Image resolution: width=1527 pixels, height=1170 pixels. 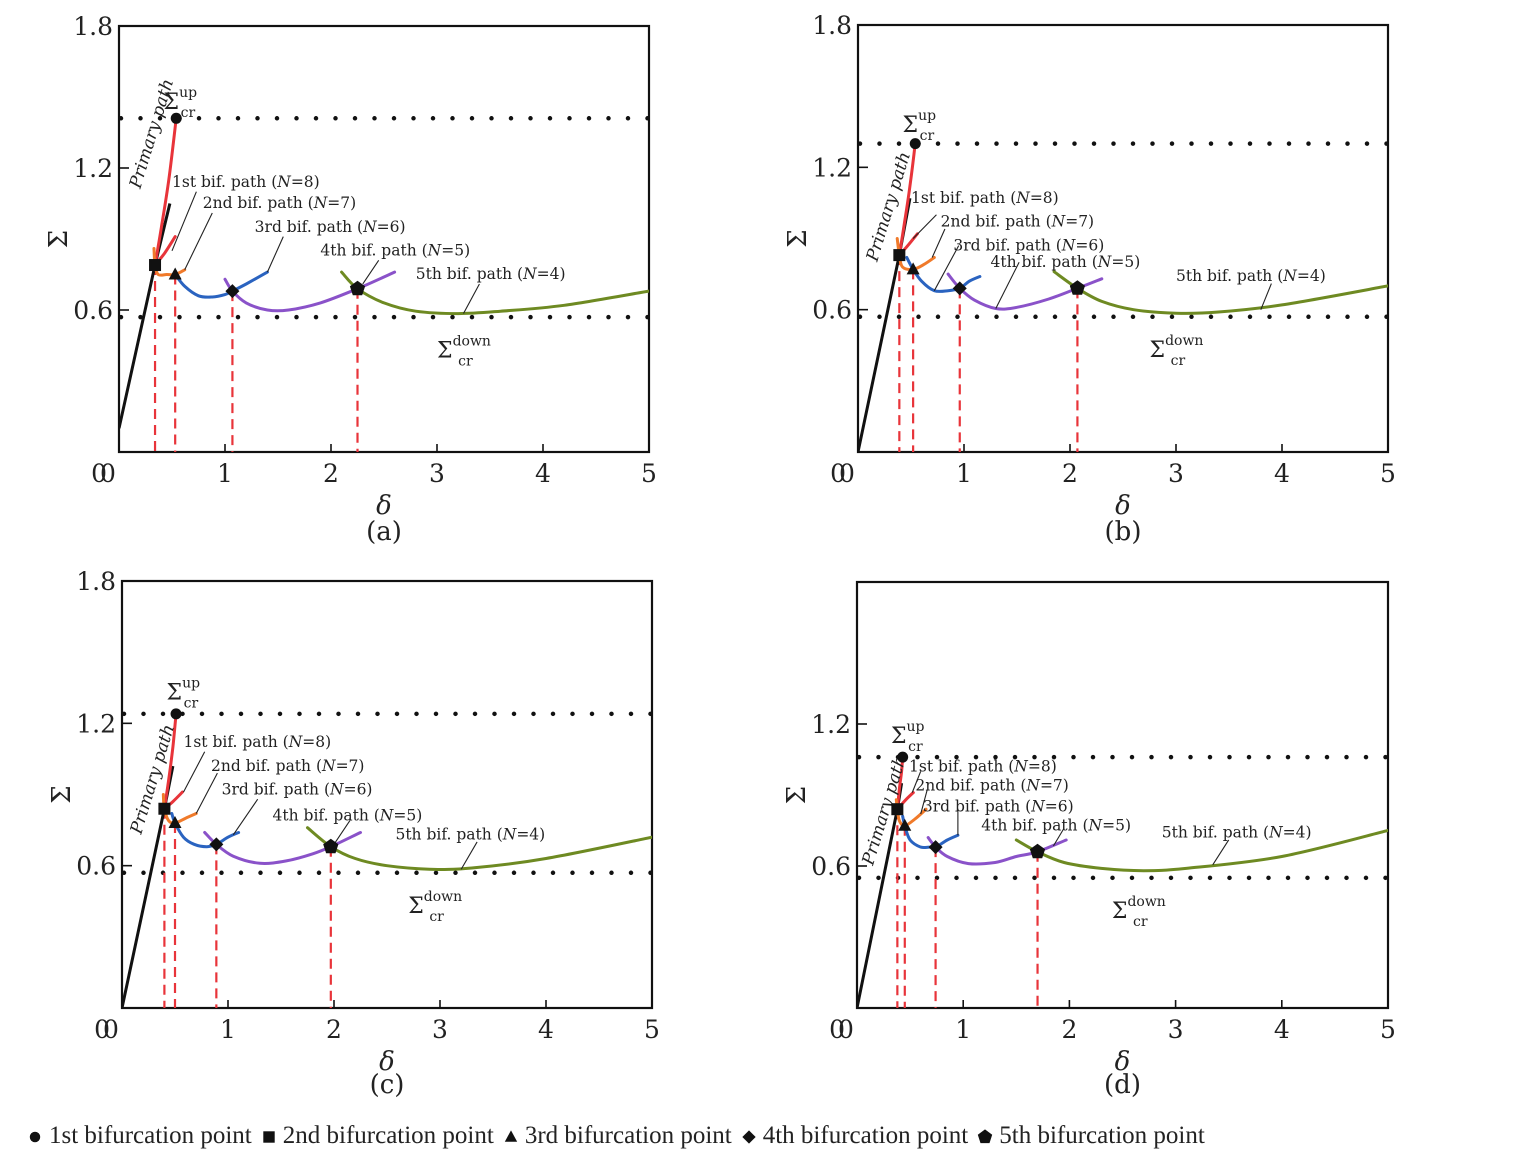 What do you see at coordinates (854, 1136) in the screenshot?
I see `legend-item-4: 4th bifurcation point` at bounding box center [854, 1136].